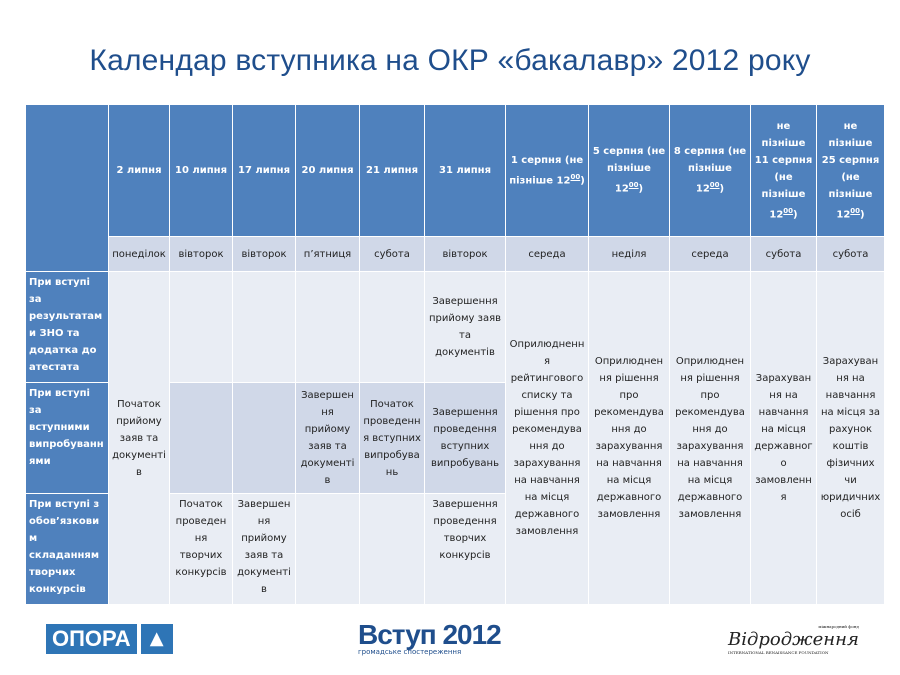 This screenshot has width=900, height=675. I want to click on date-header: 5 серпня (не пізніше 1200), so click(629, 170).